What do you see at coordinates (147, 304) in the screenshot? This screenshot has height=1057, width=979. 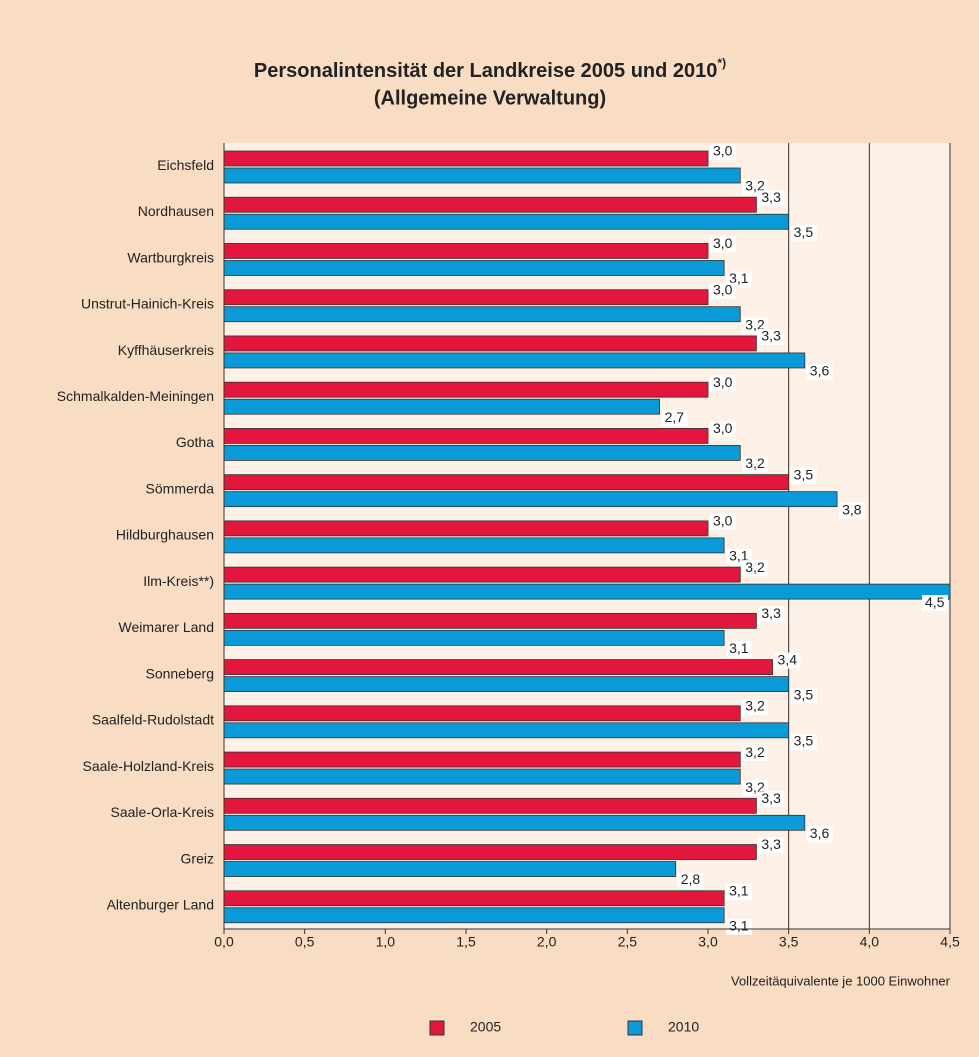 I see `y-tick-label: Unstrut-Hainich-Kreis` at bounding box center [147, 304].